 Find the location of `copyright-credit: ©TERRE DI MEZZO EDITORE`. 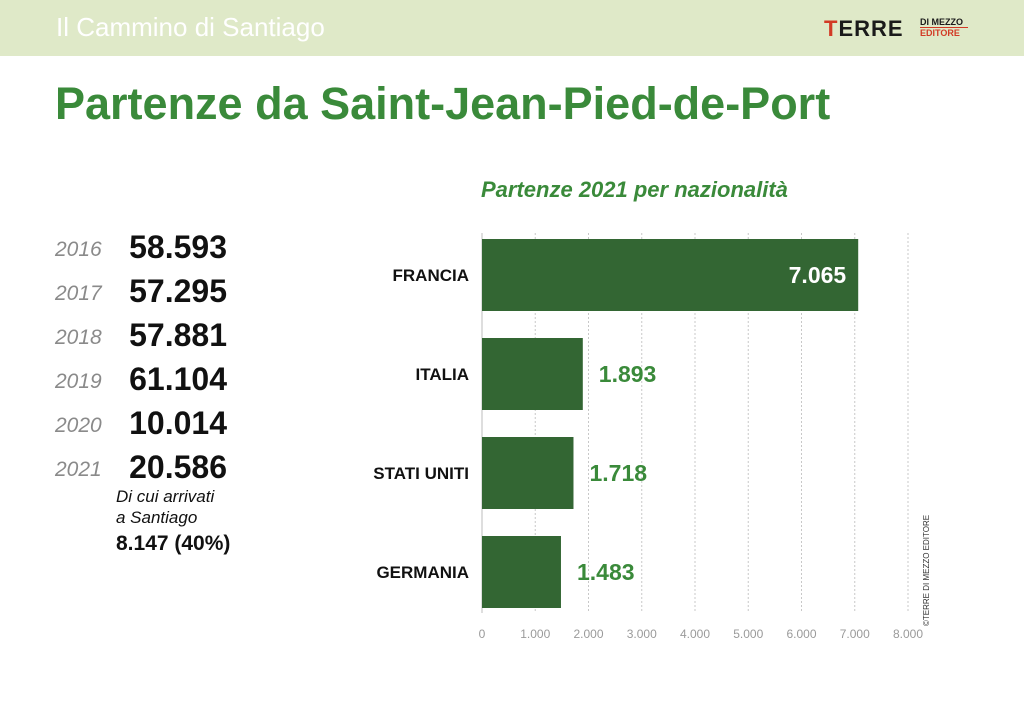

copyright-credit: ©TERRE DI MEZZO EDITORE is located at coordinates (926, 570).